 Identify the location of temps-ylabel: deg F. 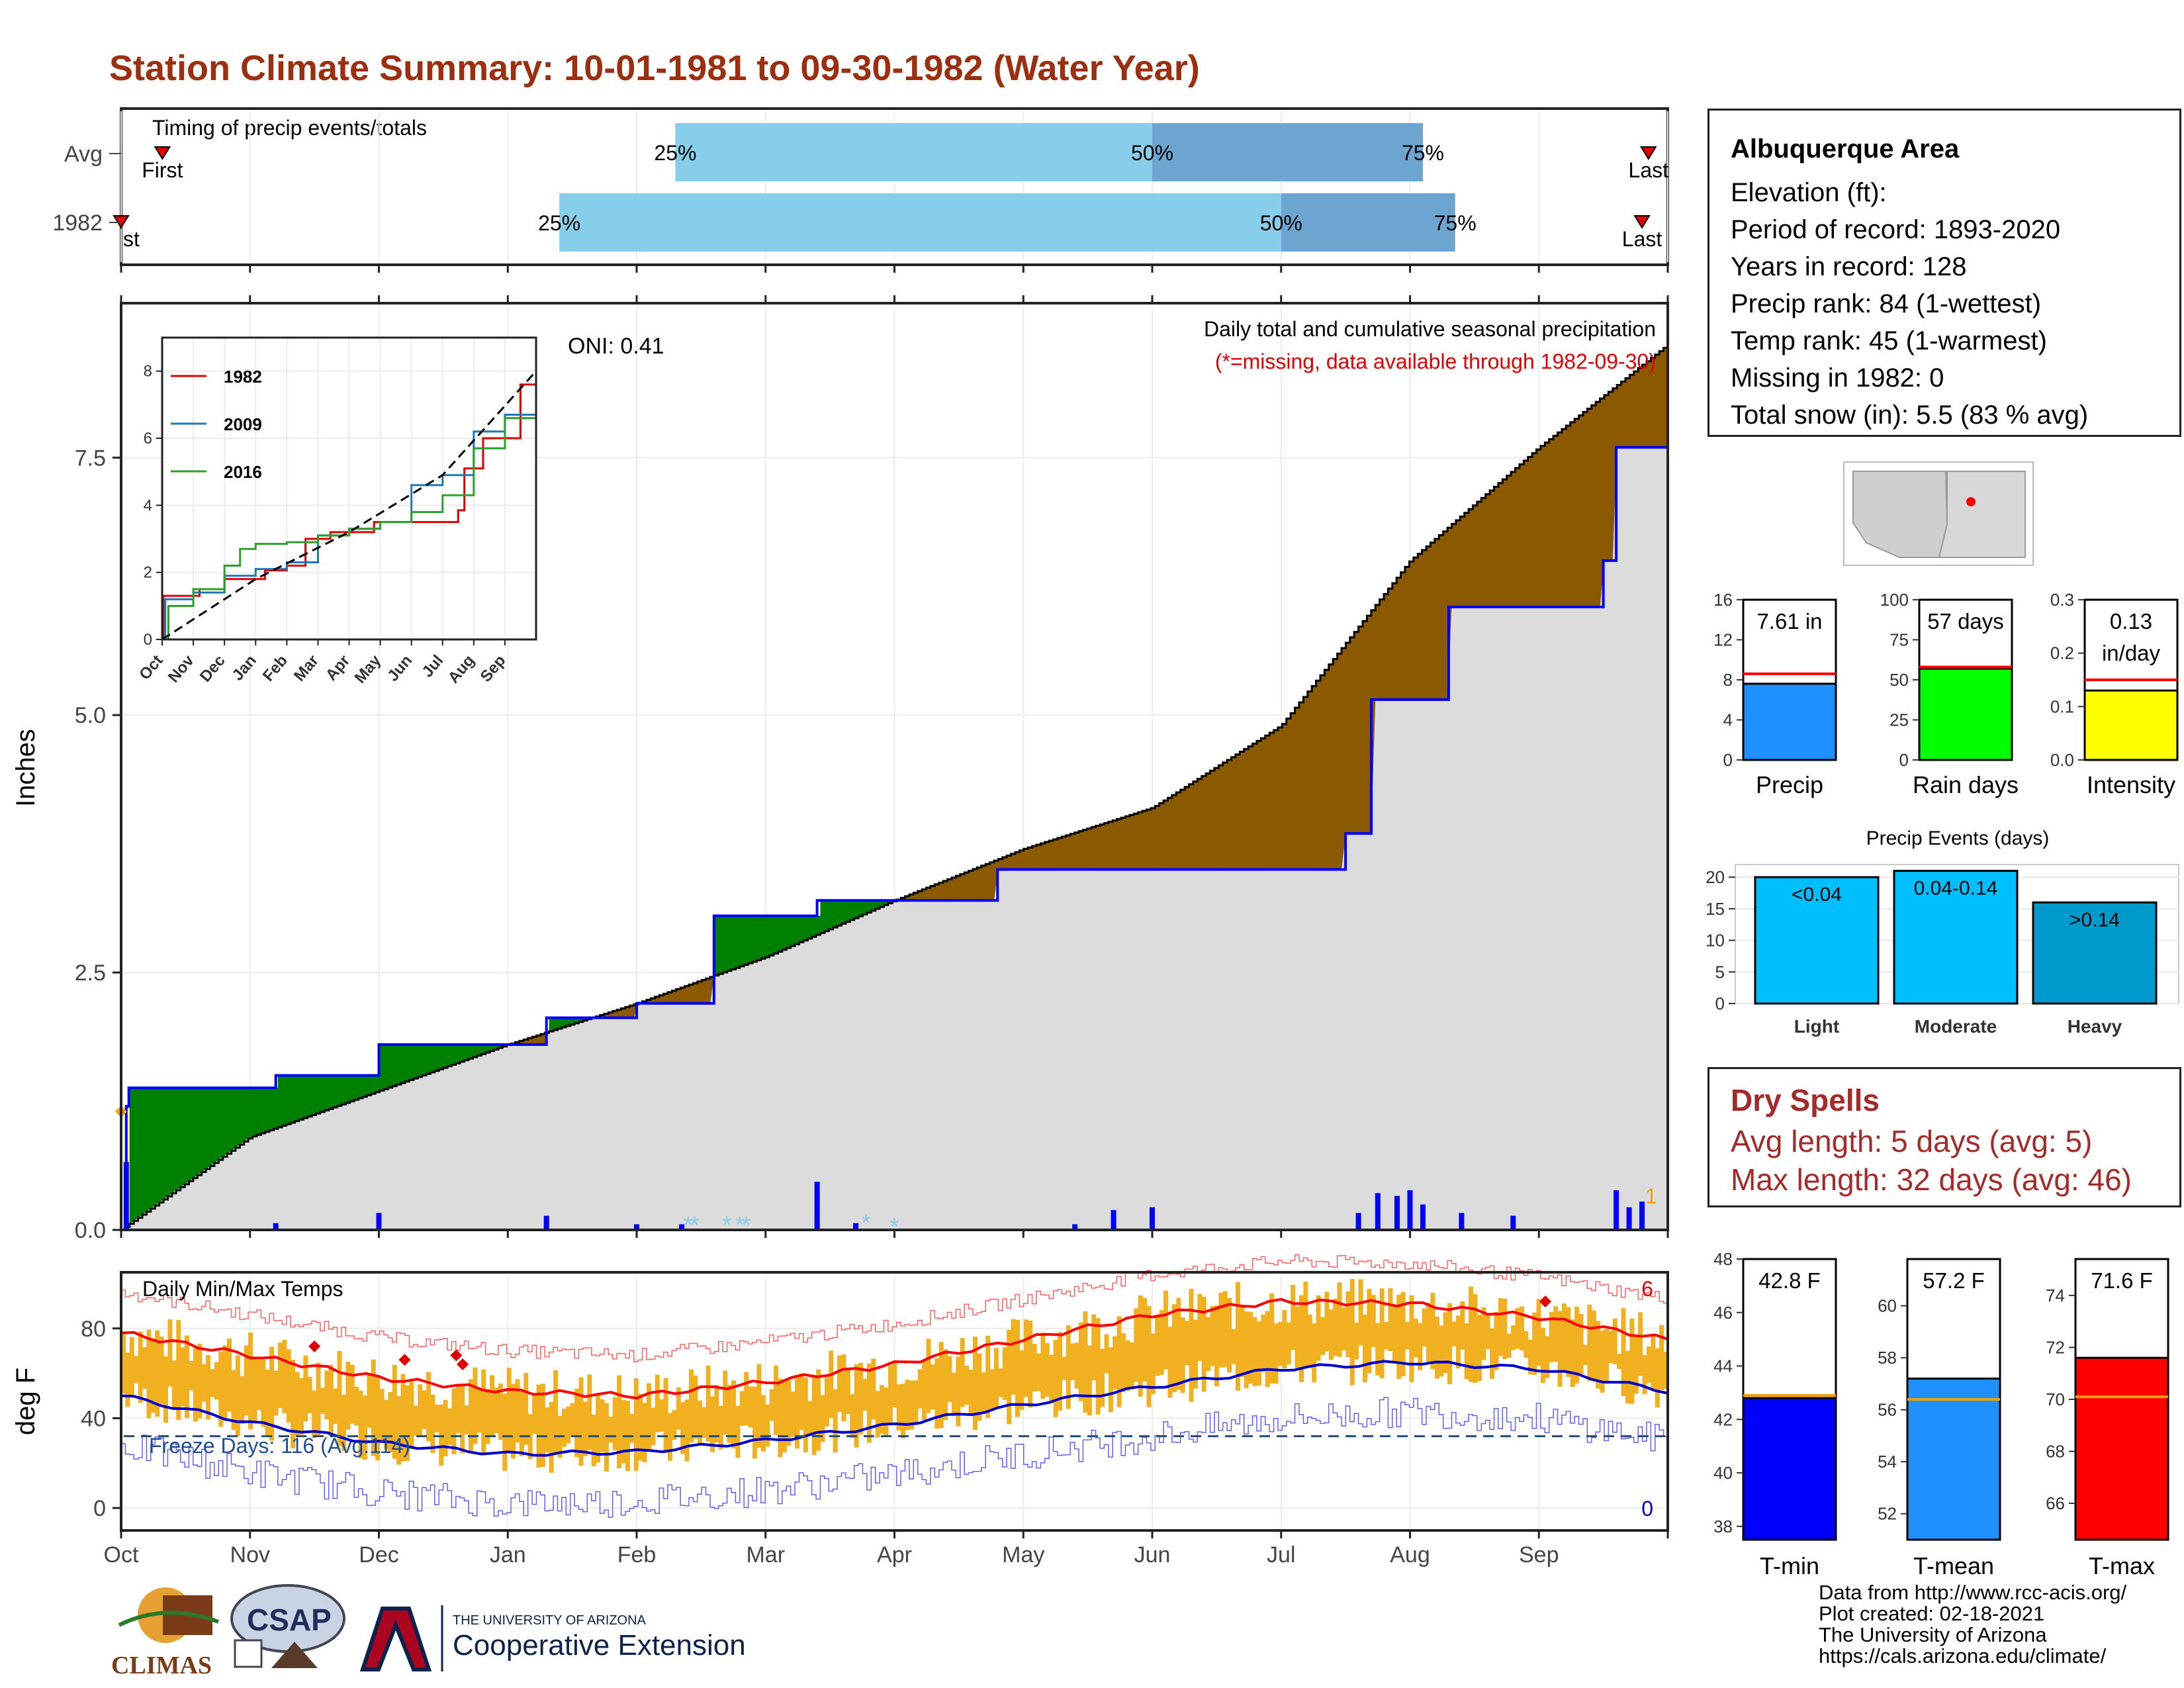
(26, 1401).